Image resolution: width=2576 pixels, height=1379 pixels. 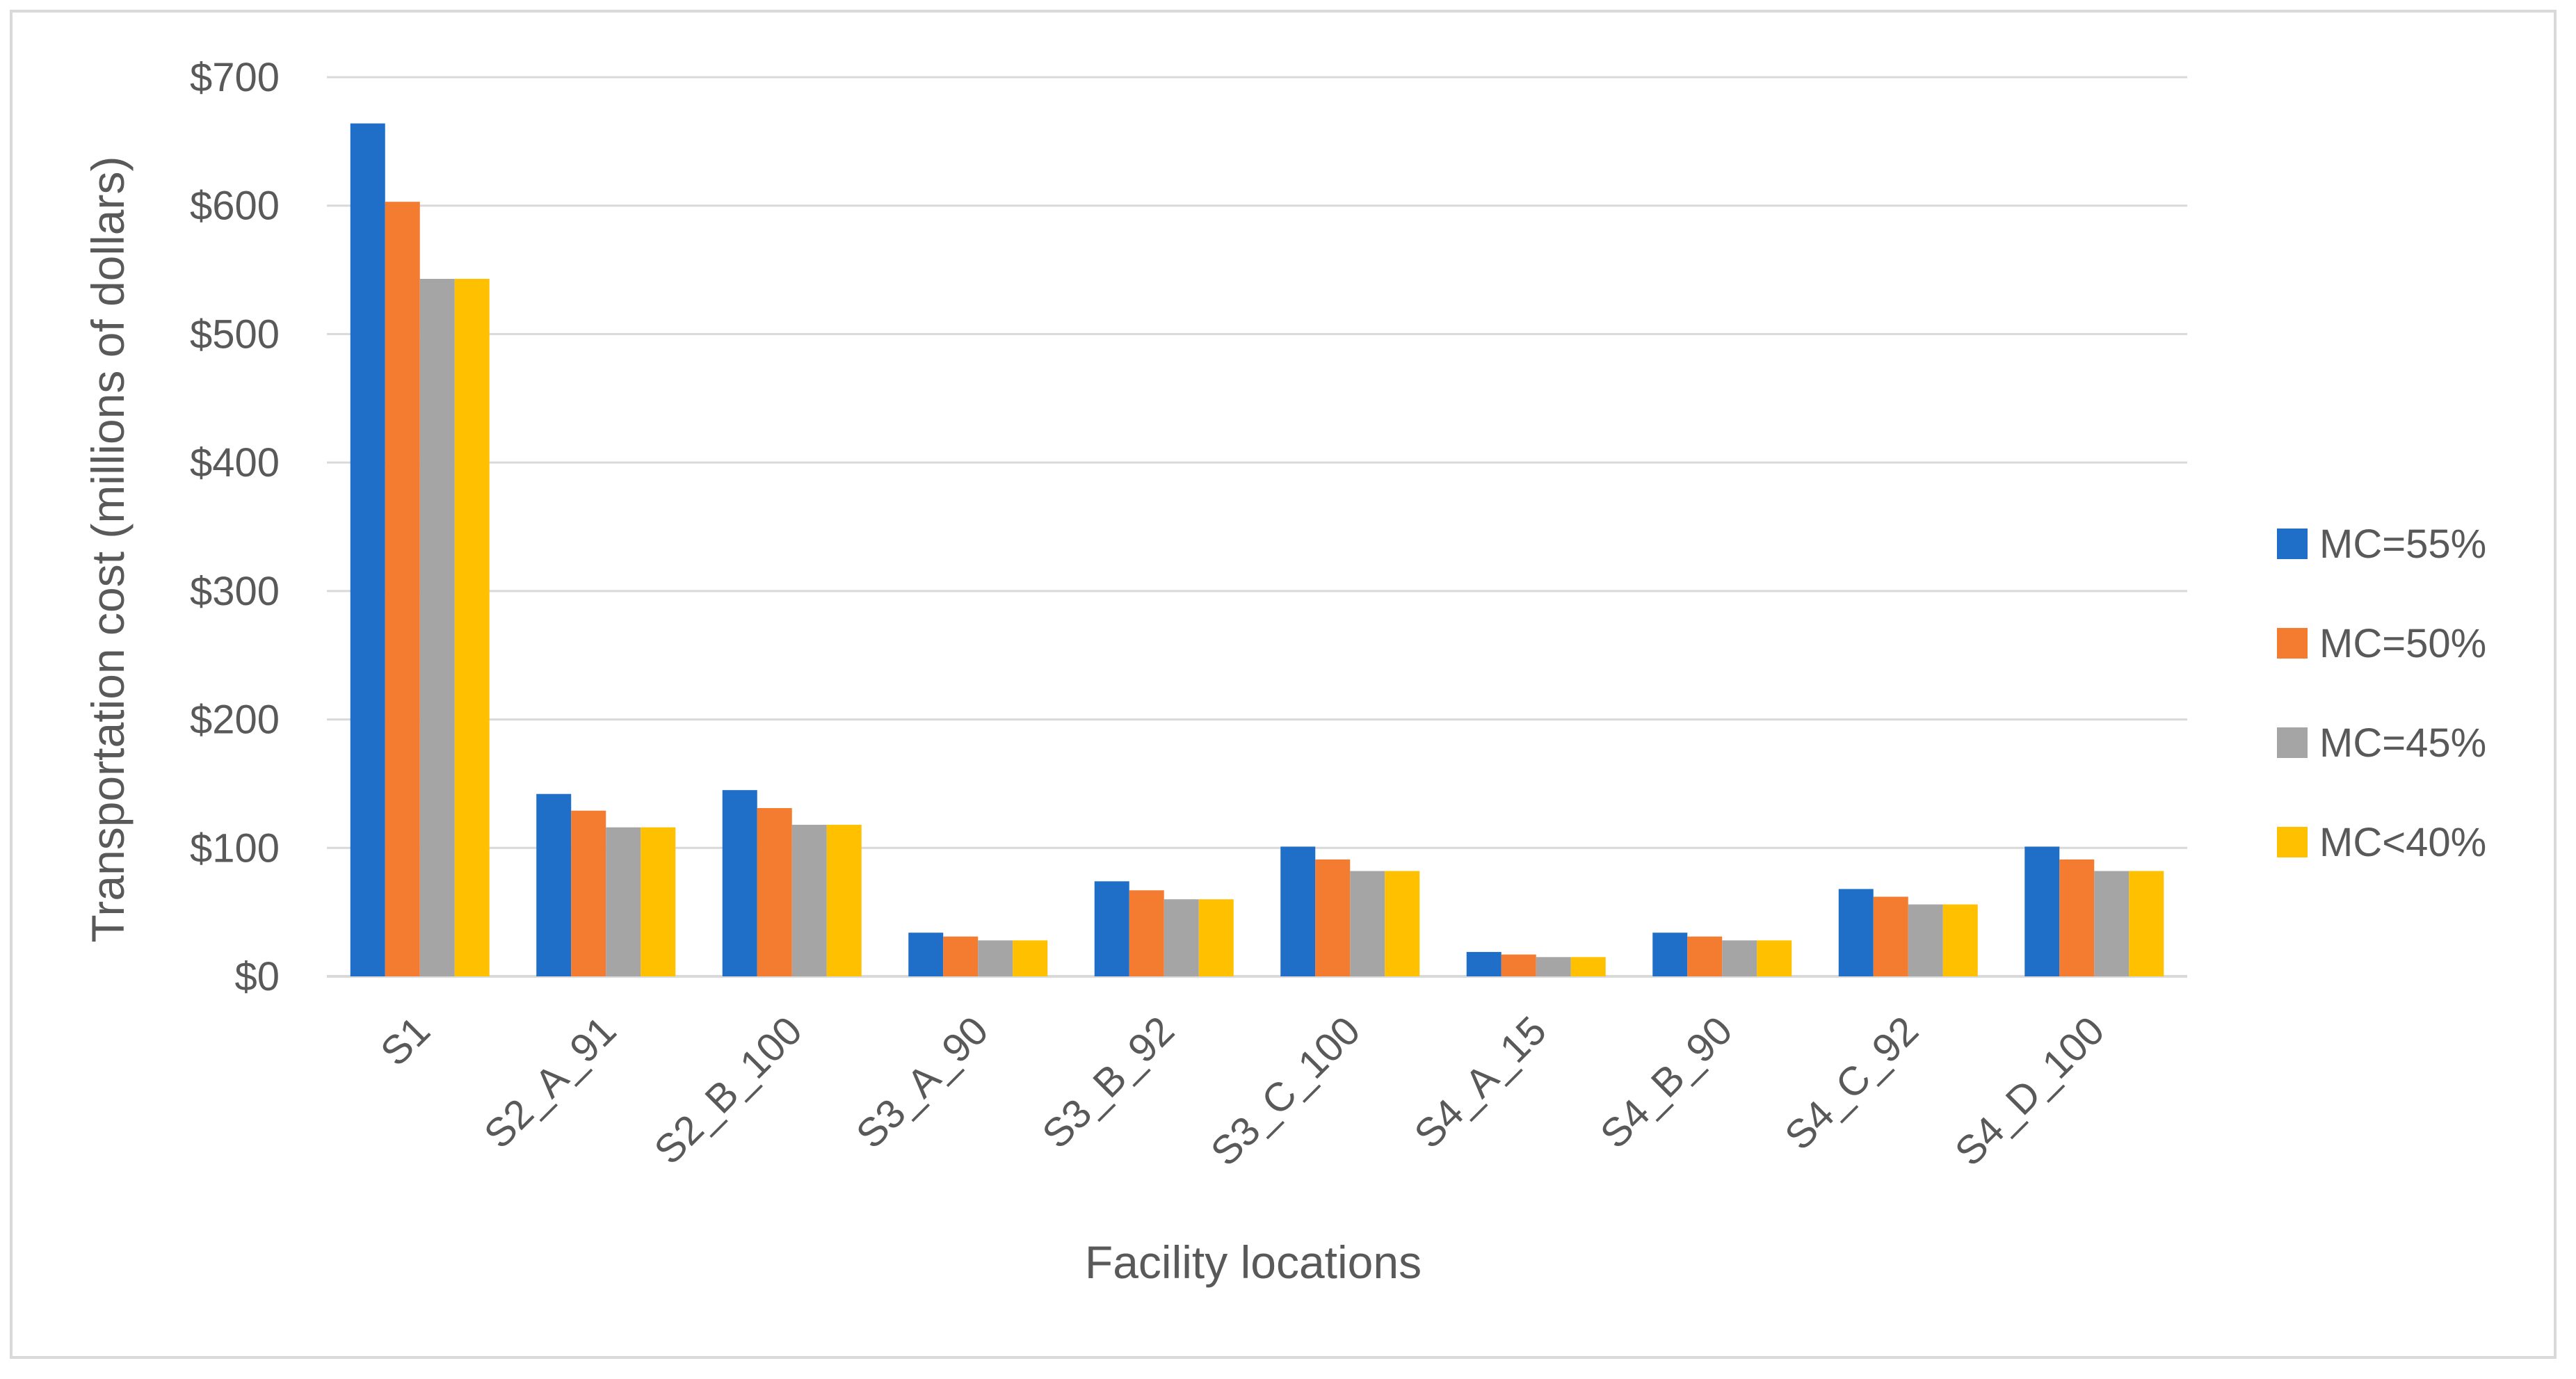 What do you see at coordinates (1285, 1091) in the screenshot?
I see `x-tick-label: S3_C_100` at bounding box center [1285, 1091].